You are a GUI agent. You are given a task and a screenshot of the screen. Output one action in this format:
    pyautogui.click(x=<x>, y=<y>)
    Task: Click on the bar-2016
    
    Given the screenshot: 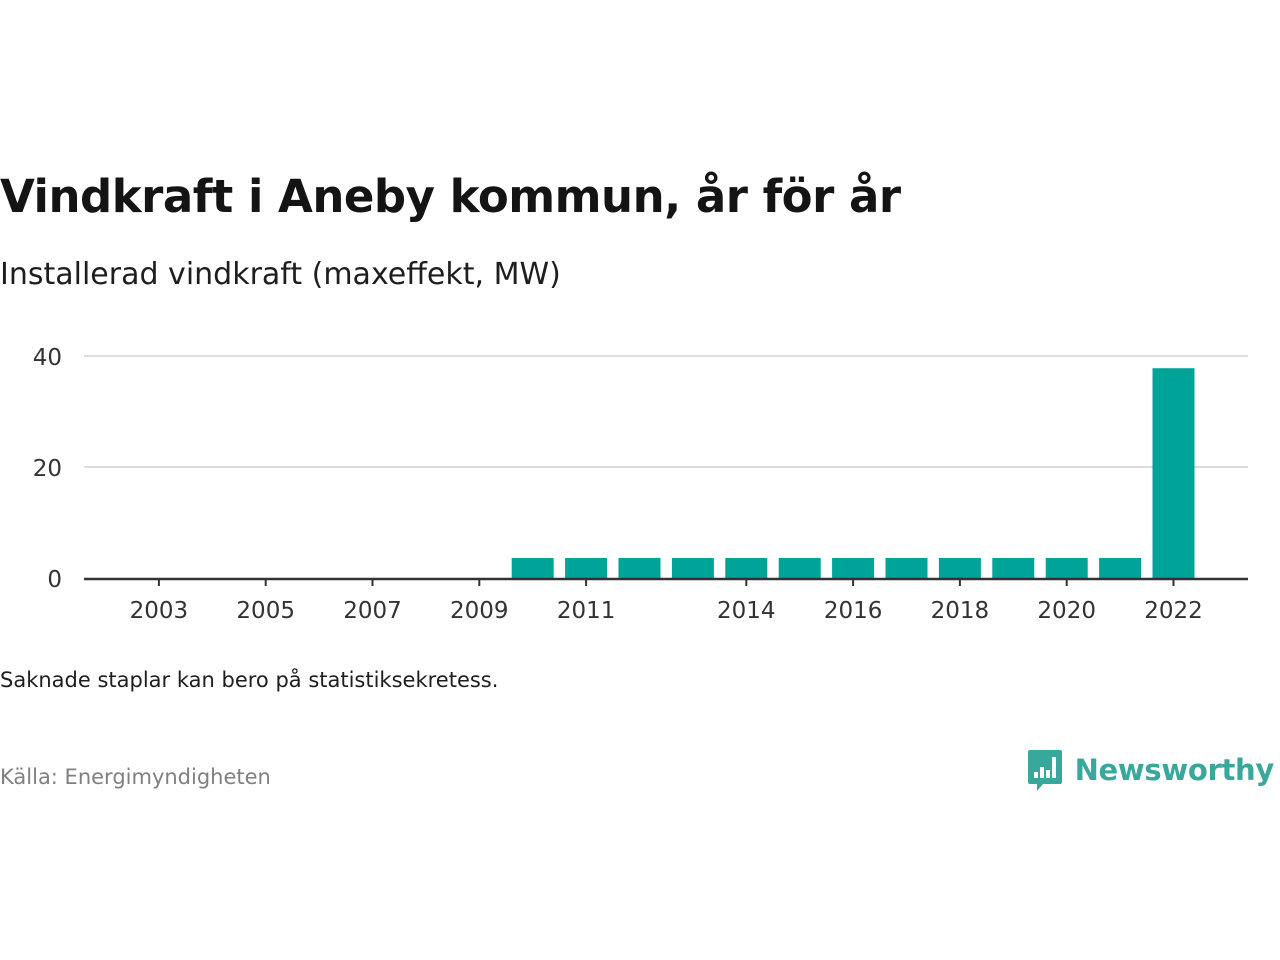 What is the action you would take?
    pyautogui.click(x=853, y=568)
    